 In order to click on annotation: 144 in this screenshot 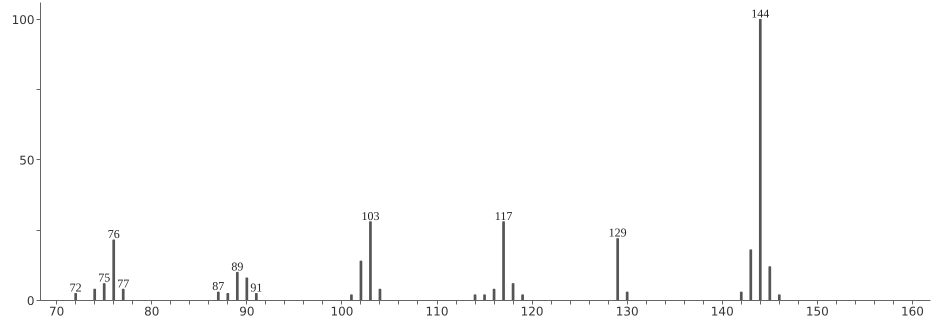, I will do `click(760, 13)`.